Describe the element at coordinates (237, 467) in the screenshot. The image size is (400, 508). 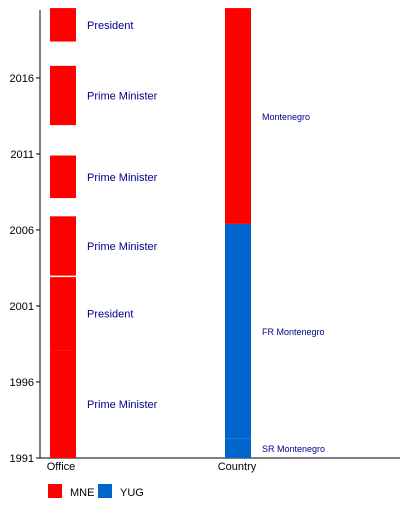
I see `category-label-country: Country` at that location.